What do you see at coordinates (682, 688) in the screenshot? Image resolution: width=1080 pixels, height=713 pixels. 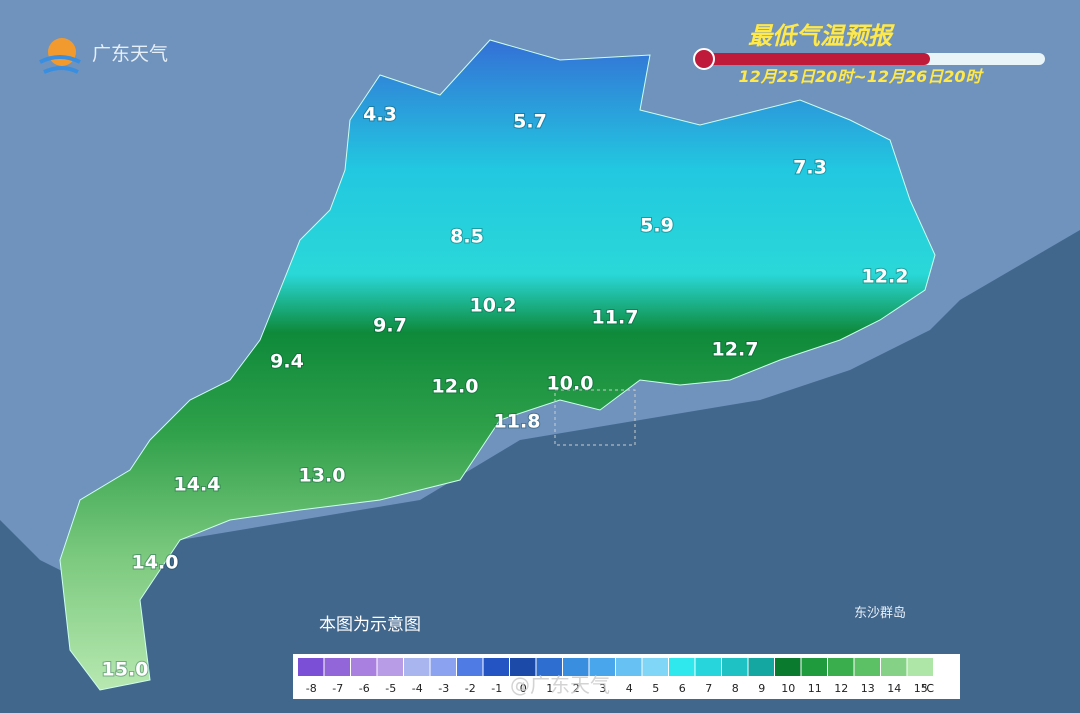 I see `legend-label: 6` at bounding box center [682, 688].